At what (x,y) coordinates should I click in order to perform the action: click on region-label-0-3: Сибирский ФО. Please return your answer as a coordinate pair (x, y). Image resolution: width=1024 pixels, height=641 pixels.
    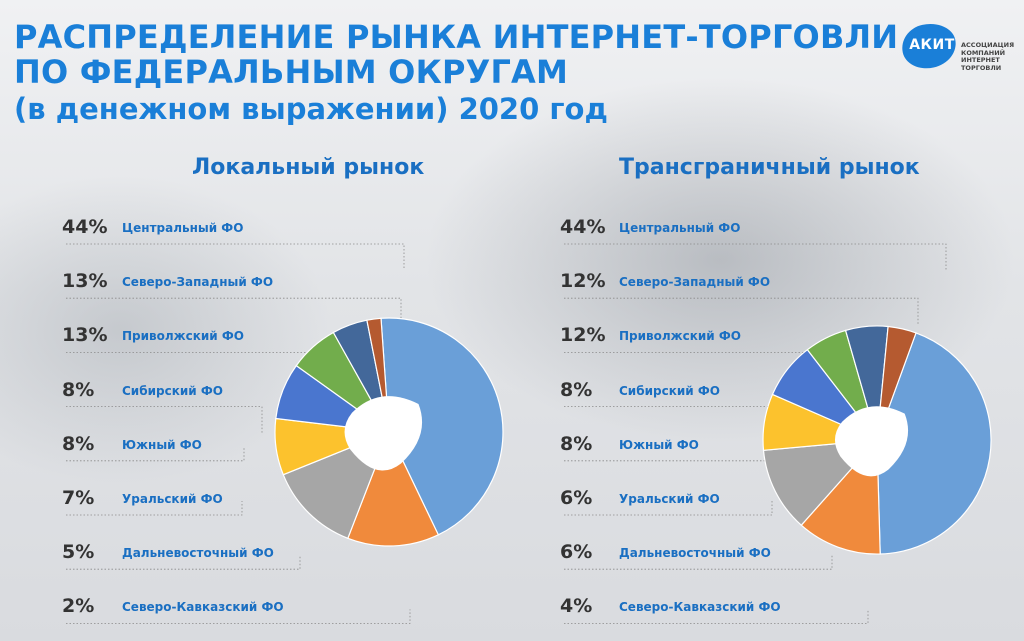
    Looking at the image, I should click on (172, 390).